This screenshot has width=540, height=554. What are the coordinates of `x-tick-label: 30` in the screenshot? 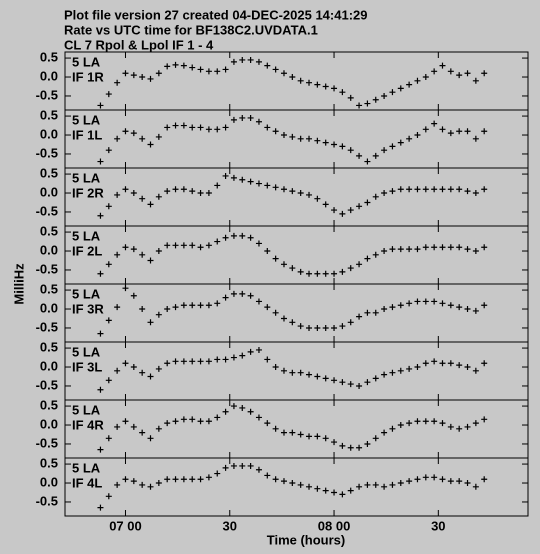 It's located at (438, 525).